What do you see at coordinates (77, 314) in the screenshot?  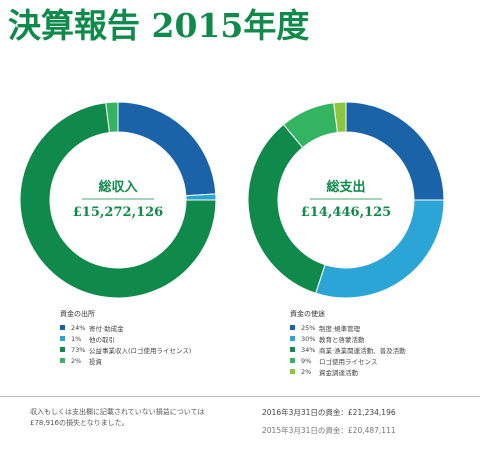 I see `legend-title: 資金の出所` at bounding box center [77, 314].